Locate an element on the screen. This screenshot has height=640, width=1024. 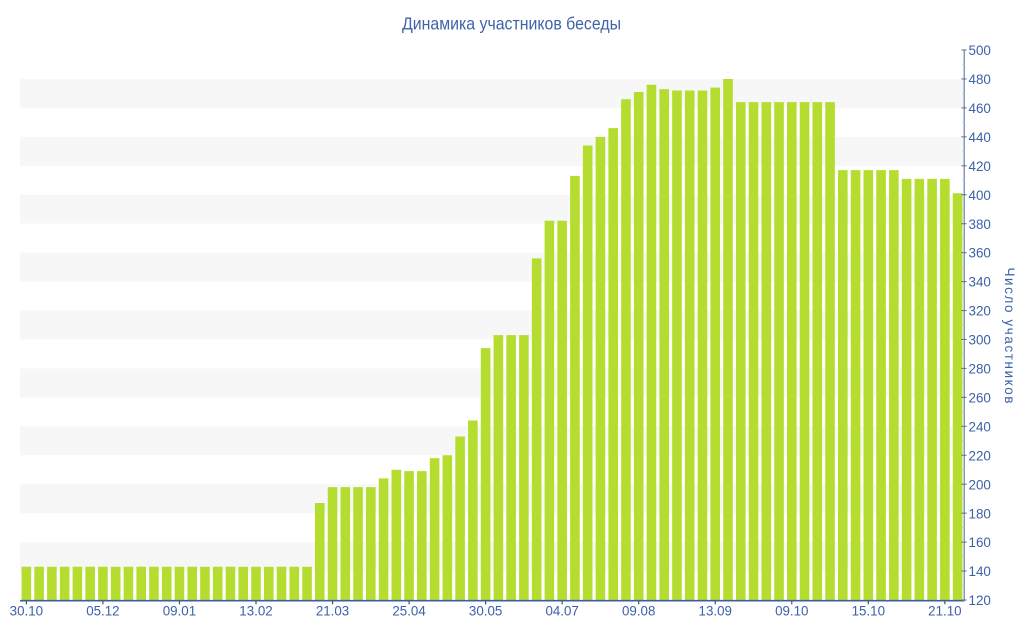
svg-text: 220 is located at coordinates (980, 455).